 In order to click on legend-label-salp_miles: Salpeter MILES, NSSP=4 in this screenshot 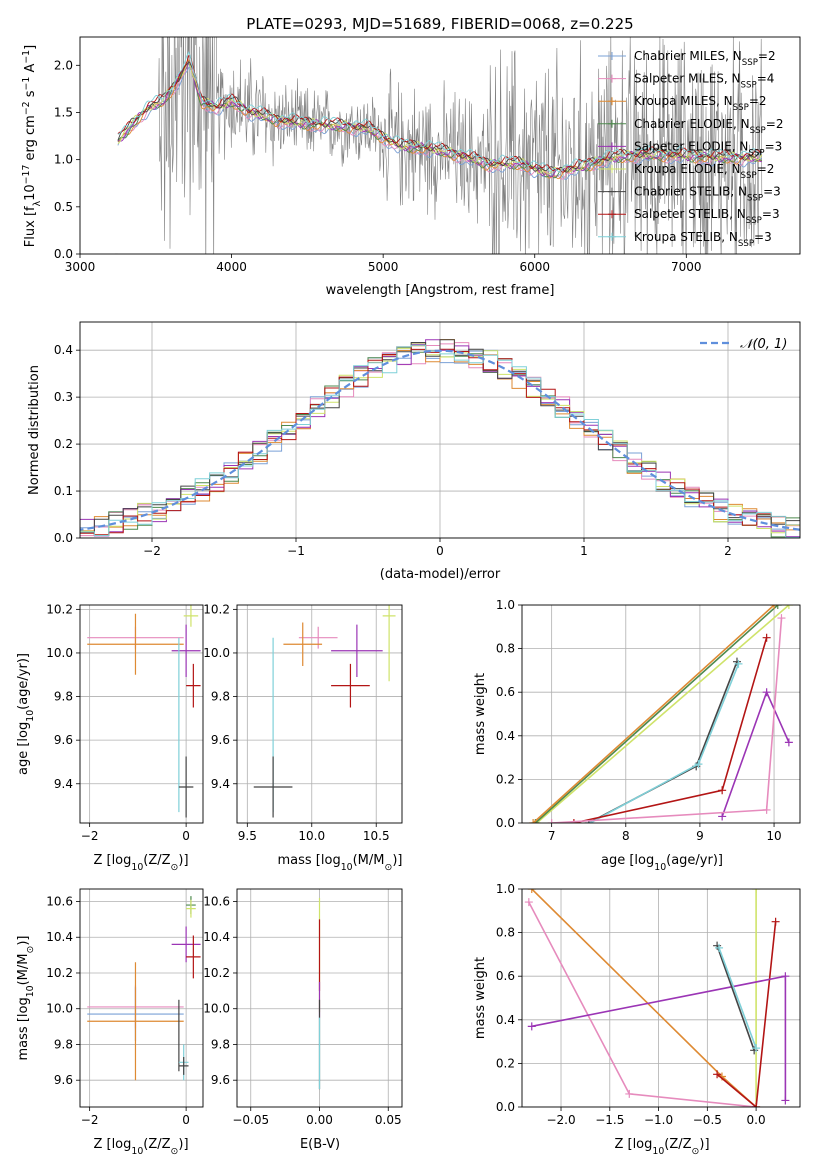, I will do `click(704, 81)`.